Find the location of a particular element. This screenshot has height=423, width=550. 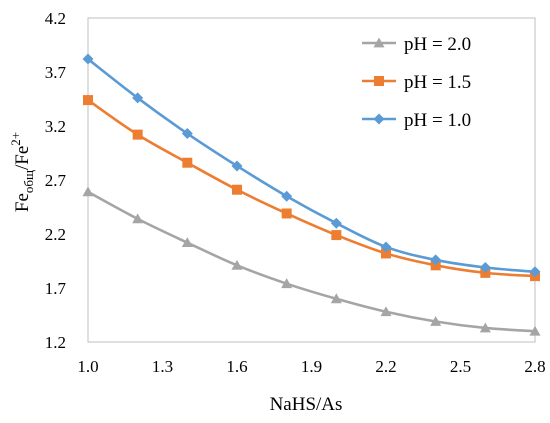

y-tick-label: 3.2 is located at coordinates (55, 126).